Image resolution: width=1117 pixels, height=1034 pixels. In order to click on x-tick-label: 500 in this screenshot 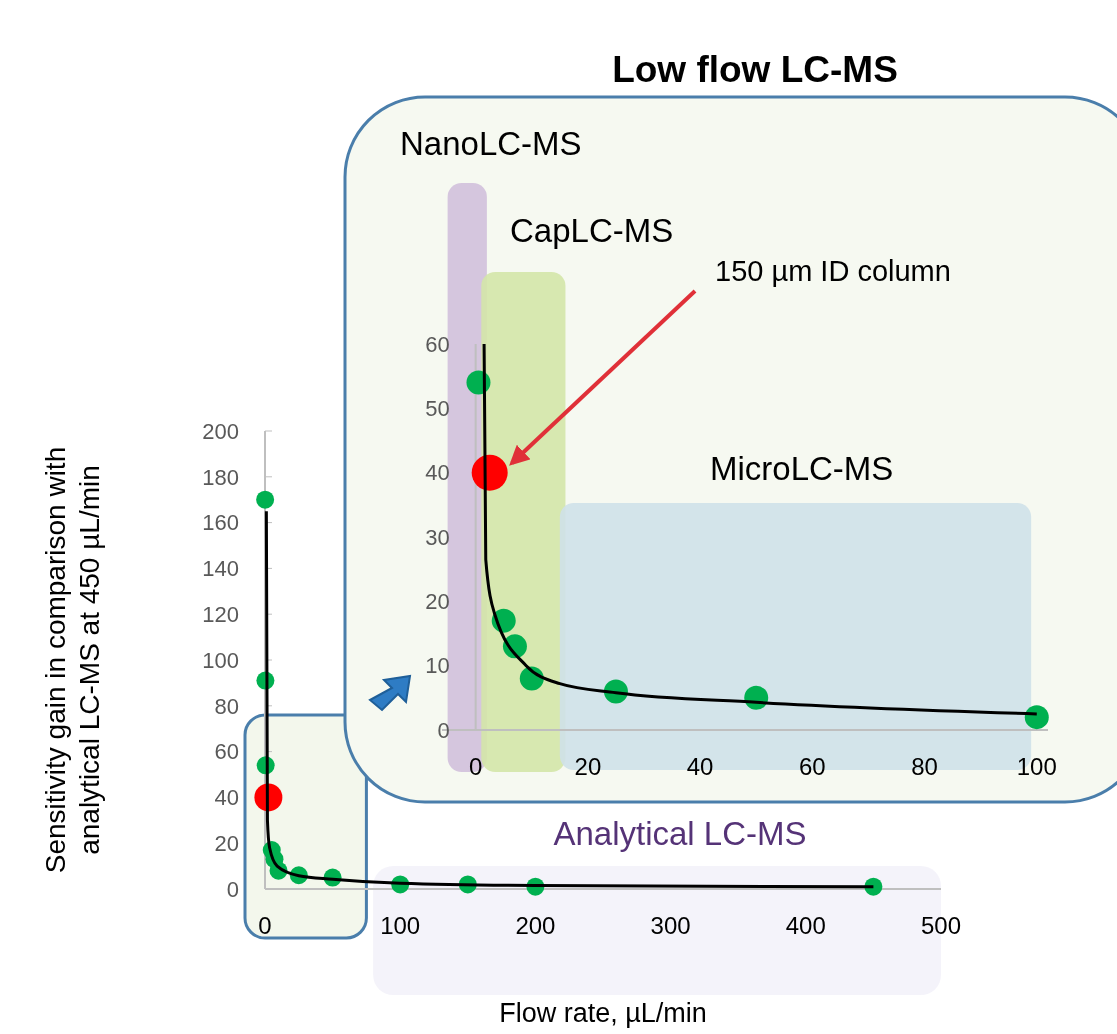, I will do `click(941, 925)`.